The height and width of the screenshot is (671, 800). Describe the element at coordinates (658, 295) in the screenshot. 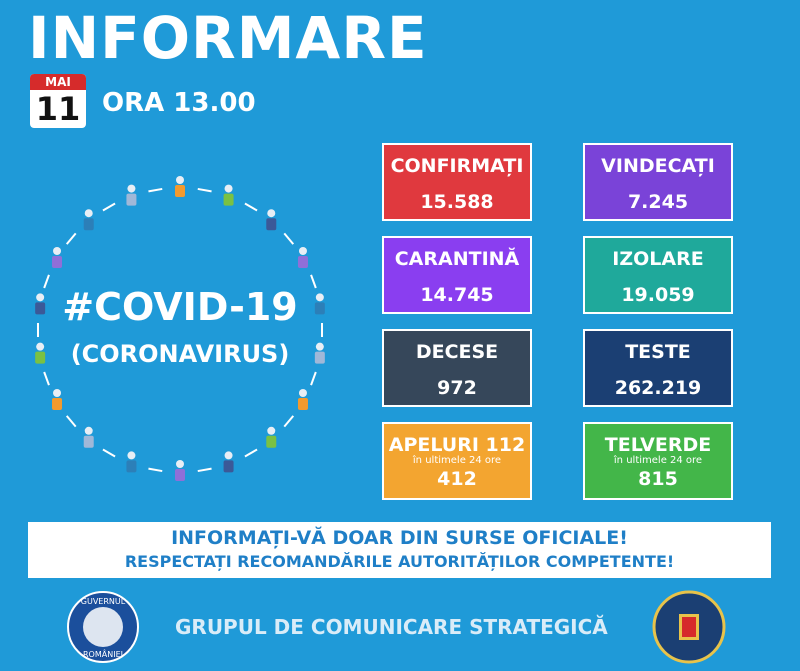

I see `card-value: 19.059` at that location.